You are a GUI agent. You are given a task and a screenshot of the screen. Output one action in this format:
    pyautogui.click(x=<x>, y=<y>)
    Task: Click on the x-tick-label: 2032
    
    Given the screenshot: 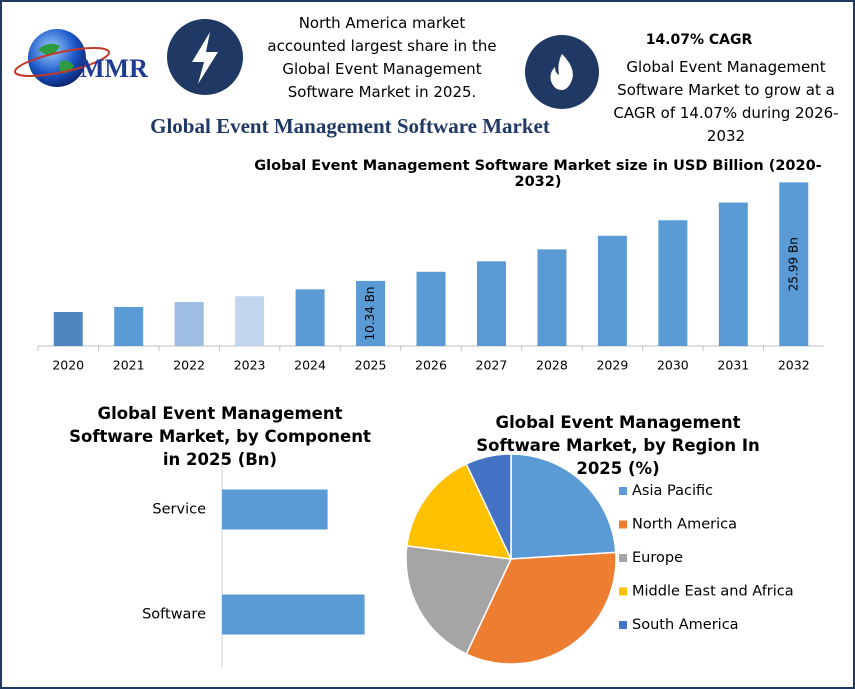 What is the action you would take?
    pyautogui.click(x=794, y=365)
    